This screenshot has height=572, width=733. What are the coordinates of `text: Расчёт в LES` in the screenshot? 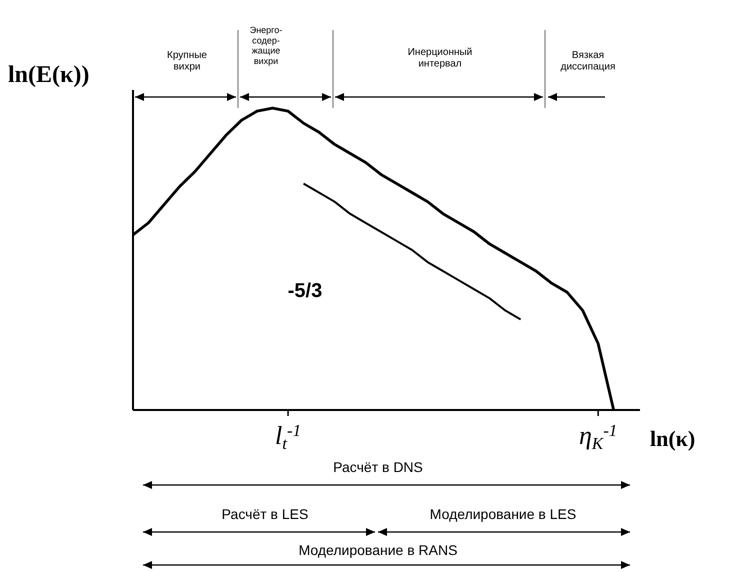 It's located at (265, 514).